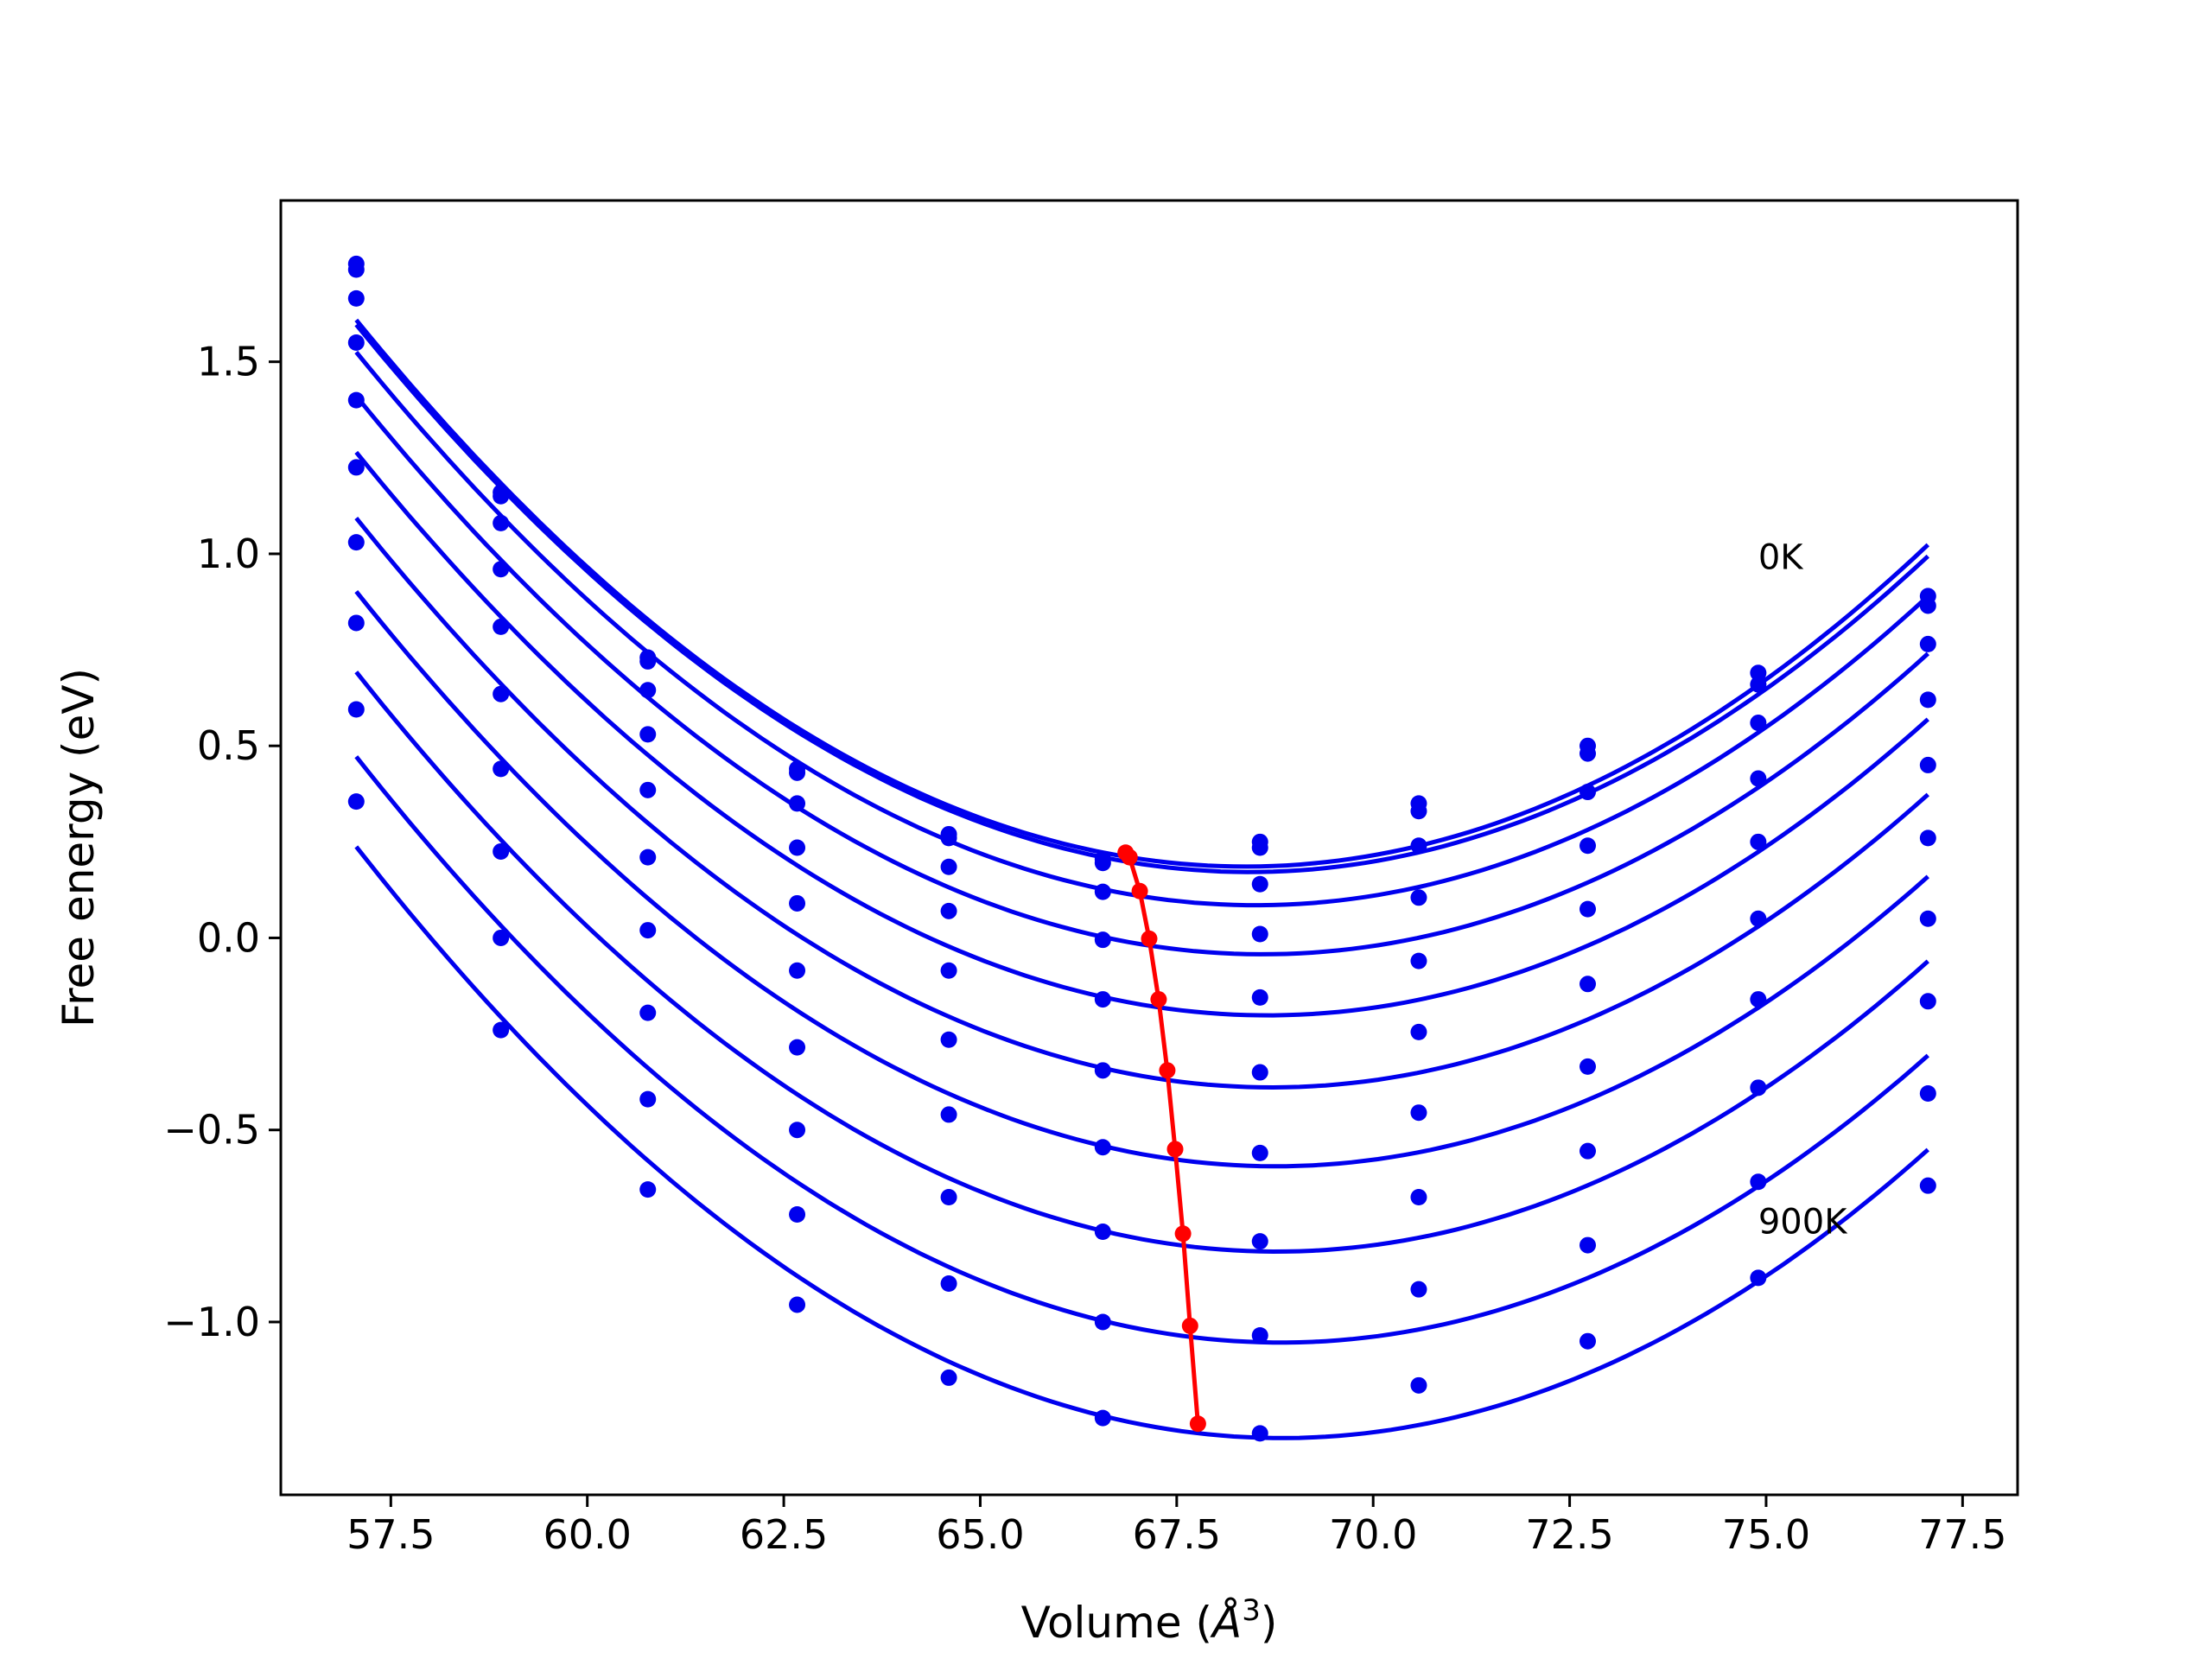 Image resolution: width=2212 pixels, height=1659 pixels. What do you see at coordinates (229, 362) in the screenshot?
I see `y-tick-label-5: 1.5` at bounding box center [229, 362].